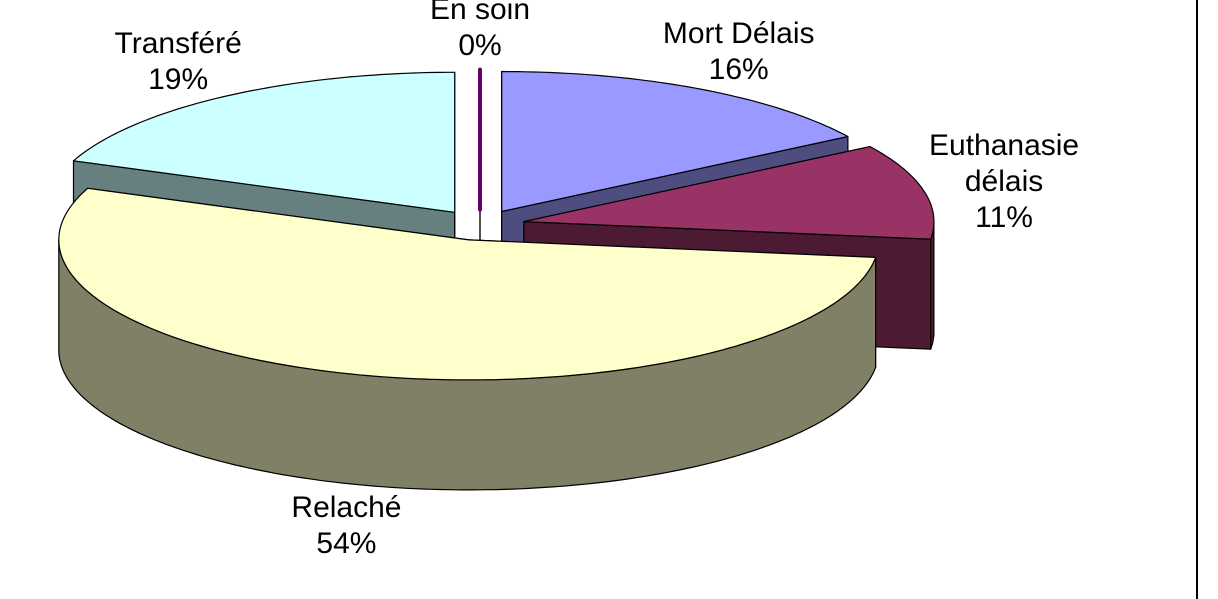 The width and height of the screenshot is (1218, 599). Describe the element at coordinates (178, 43) in the screenshot. I see `category-label: Transféré` at that location.